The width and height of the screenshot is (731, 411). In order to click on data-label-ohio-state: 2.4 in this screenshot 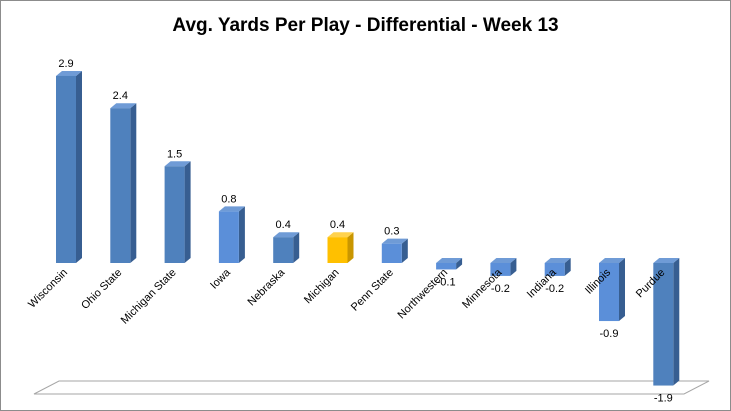, I will do `click(120, 96)`.